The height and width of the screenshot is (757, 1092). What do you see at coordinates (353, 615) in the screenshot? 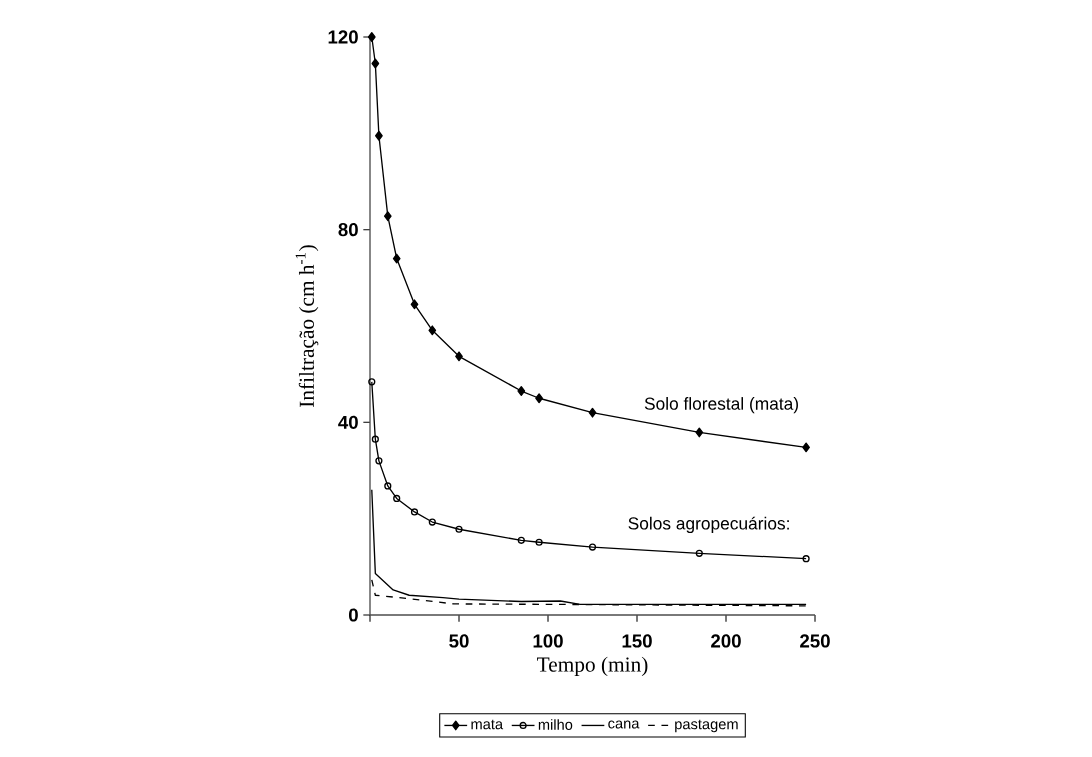
I see `y-tick-label: 0` at bounding box center [353, 615].